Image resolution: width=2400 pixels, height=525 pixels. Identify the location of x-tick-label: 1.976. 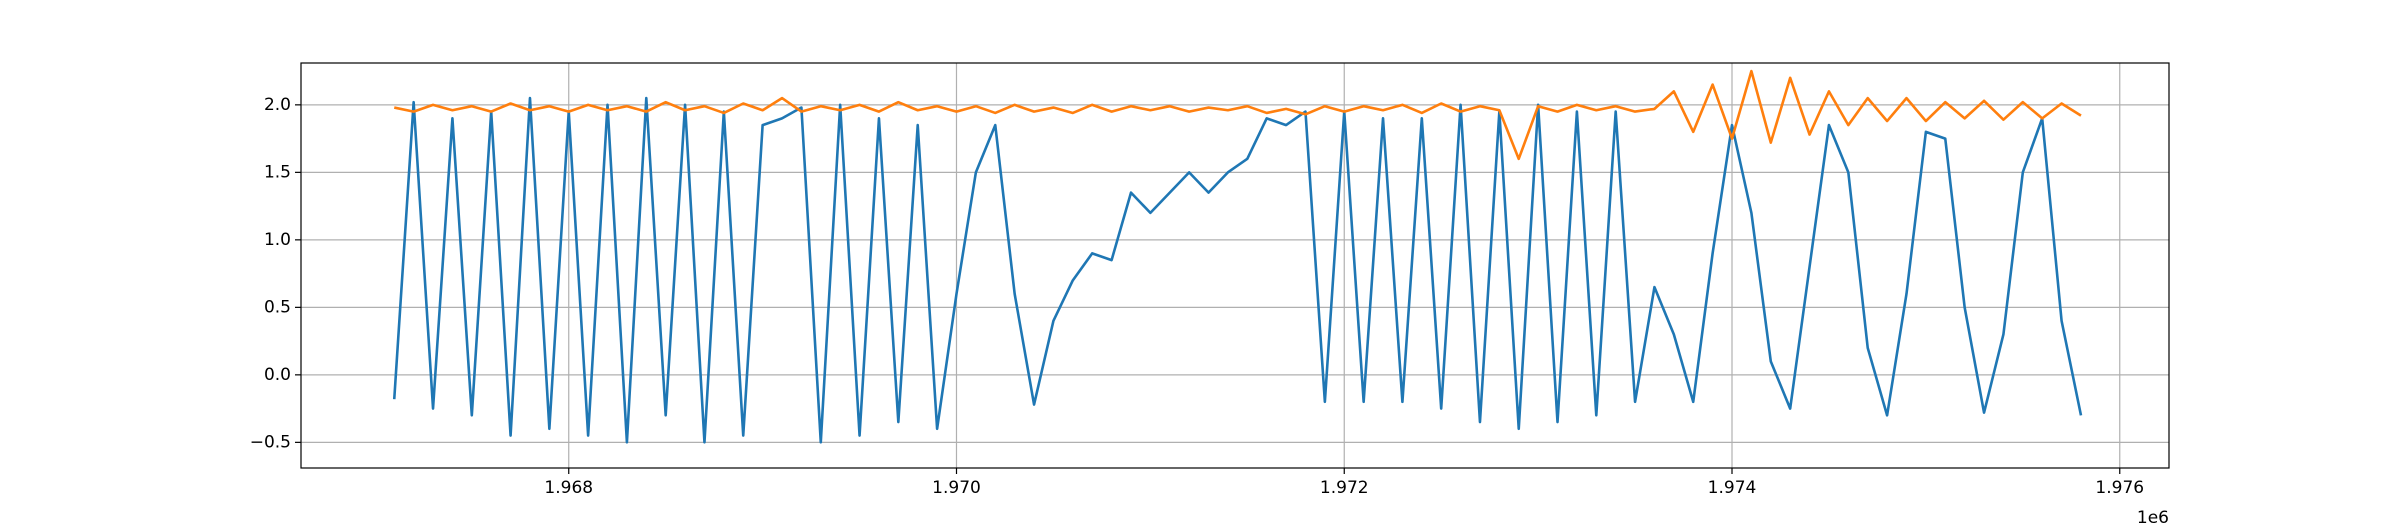
(2119, 488).